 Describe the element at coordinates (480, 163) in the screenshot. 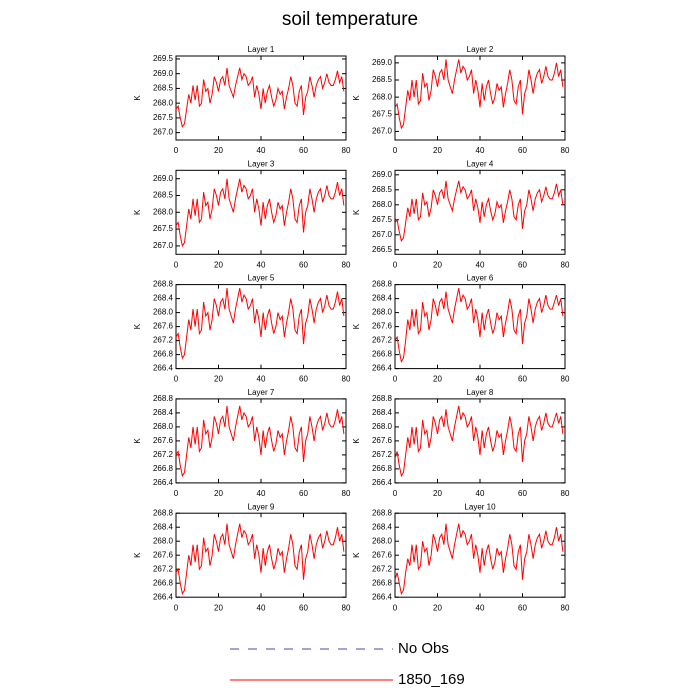

I see `panel-title: Layer 4` at that location.